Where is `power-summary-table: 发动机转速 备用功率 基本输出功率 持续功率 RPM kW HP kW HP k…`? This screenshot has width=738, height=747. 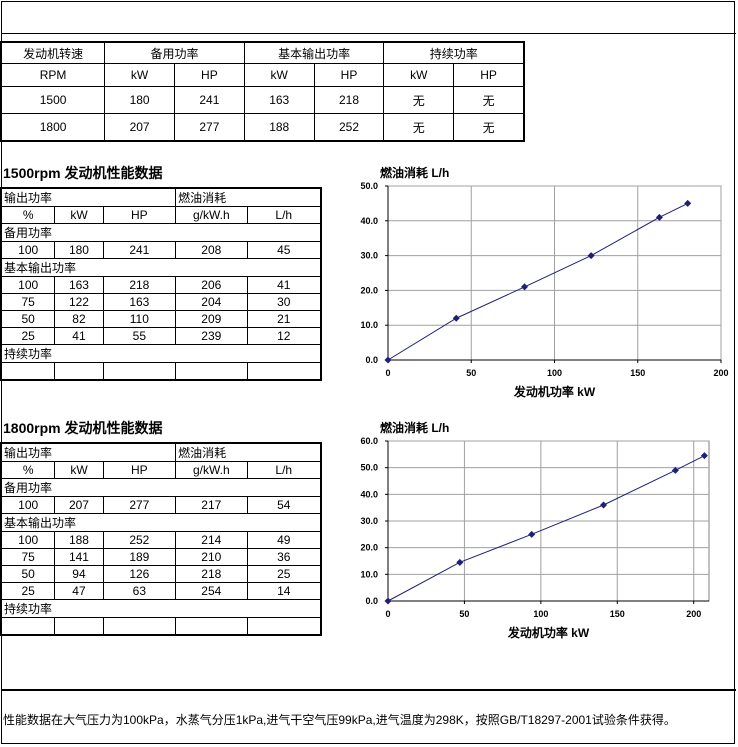
power-summary-table: 发动机转速 备用功率 基本输出功率 持续功率 RPM kW HP kW HP k… is located at coordinates (262, 91).